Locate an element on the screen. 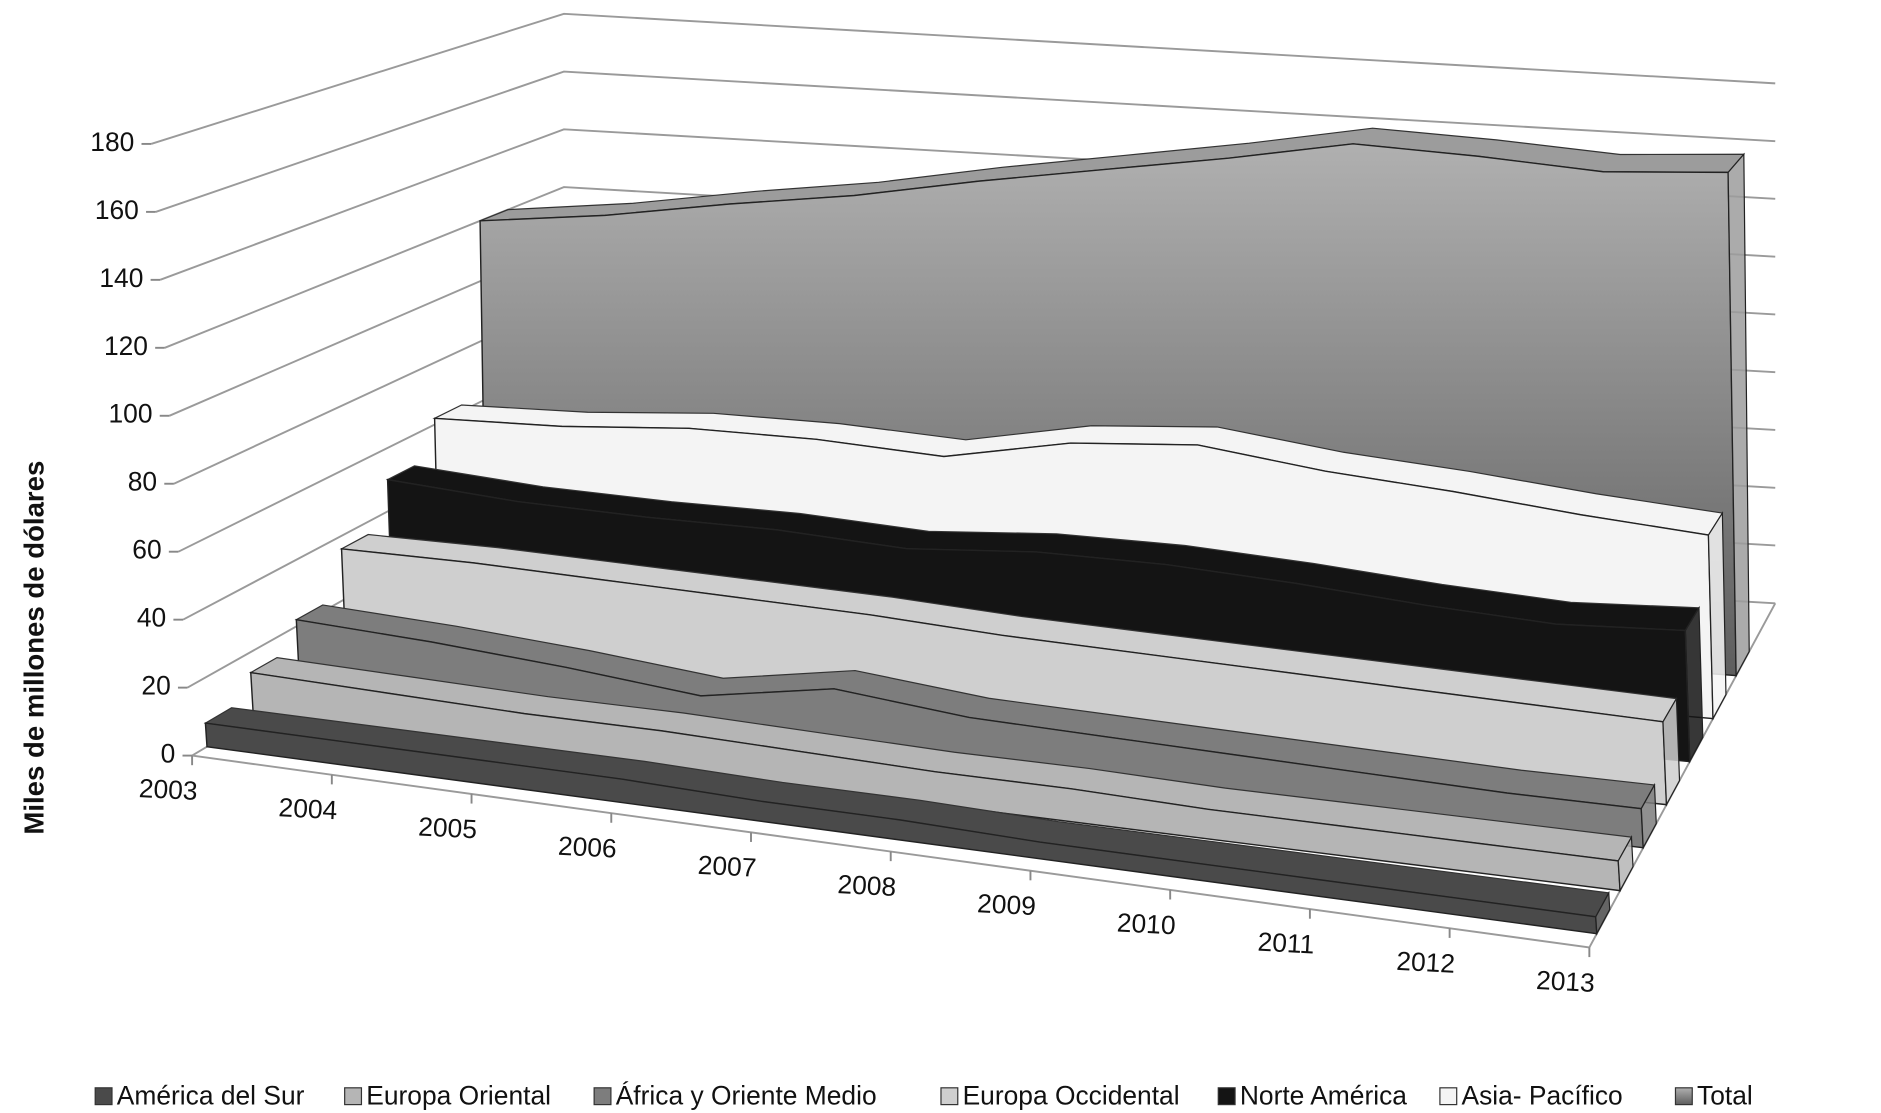 The height and width of the screenshot is (1113, 1881). x-tick-label: 2009 is located at coordinates (1006, 904).